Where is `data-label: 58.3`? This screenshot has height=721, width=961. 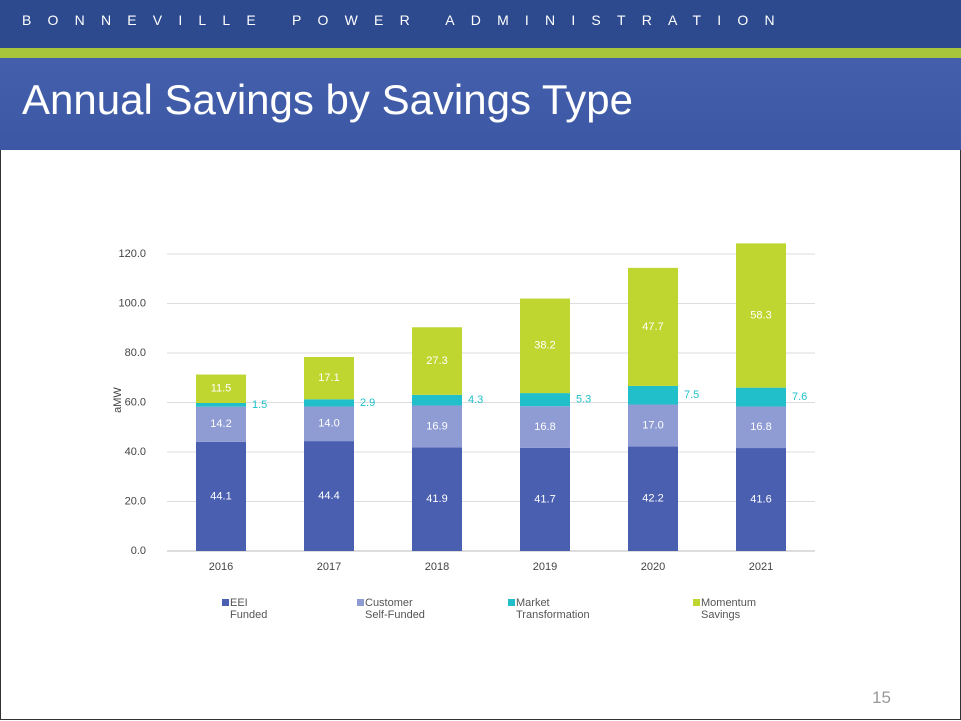
data-label: 58.3 is located at coordinates (760, 315).